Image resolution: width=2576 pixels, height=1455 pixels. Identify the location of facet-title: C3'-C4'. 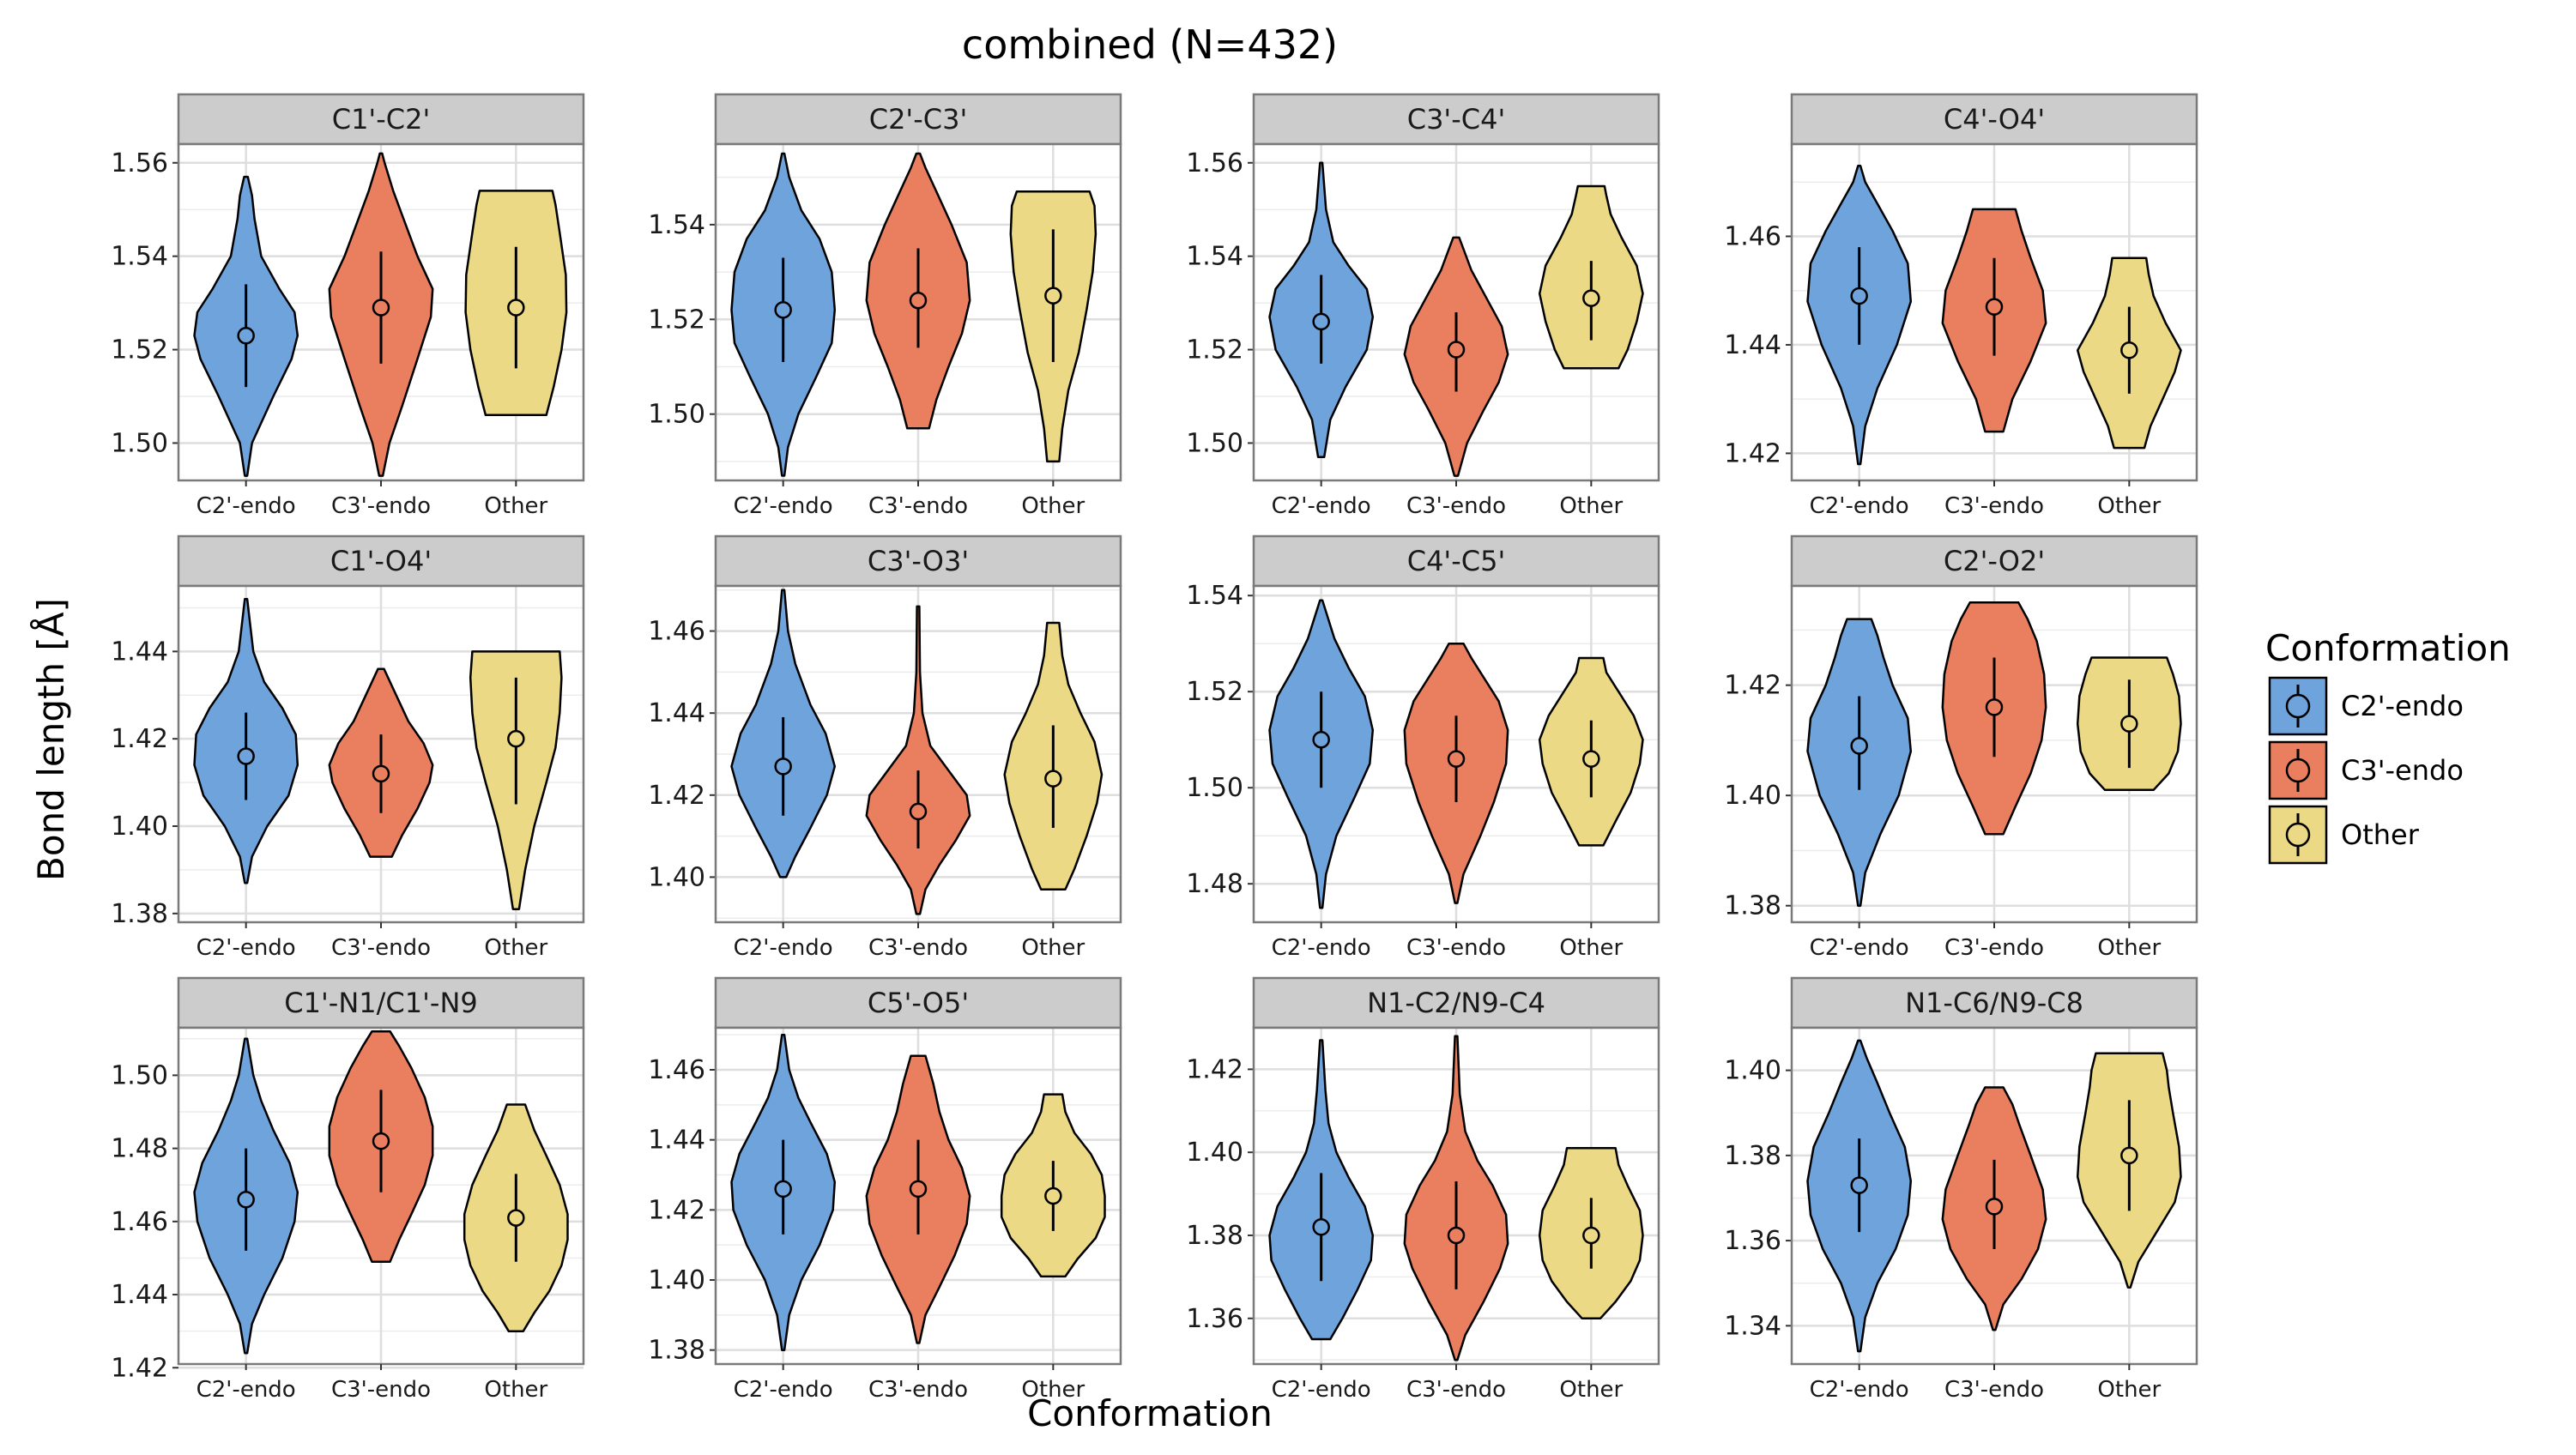
(1456, 120).